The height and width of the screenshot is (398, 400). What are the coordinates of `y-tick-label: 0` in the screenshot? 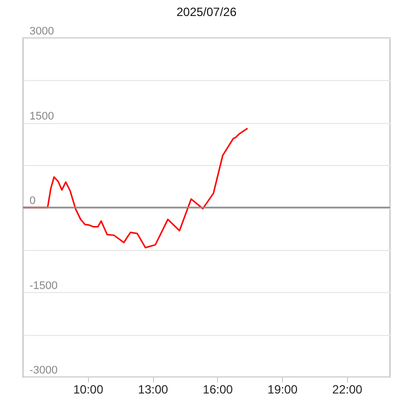 It's located at (33, 201).